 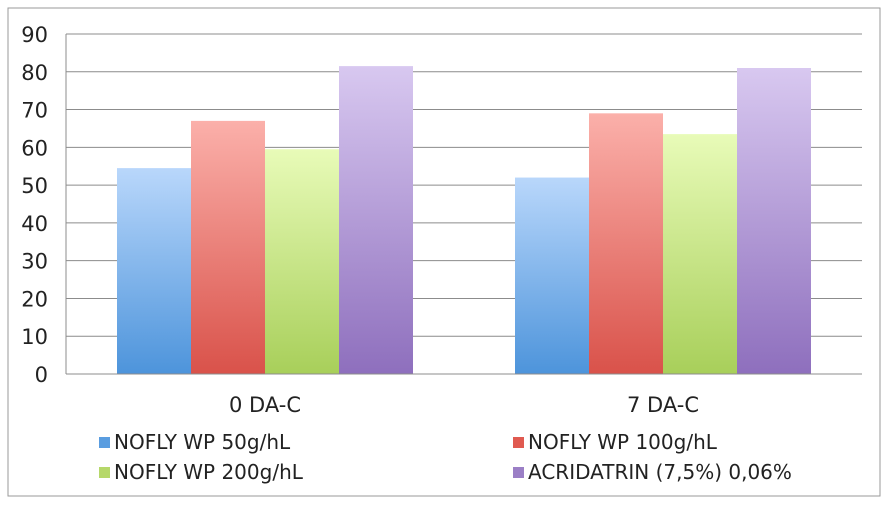 I want to click on y-tick-label: 50, so click(x=34, y=186).